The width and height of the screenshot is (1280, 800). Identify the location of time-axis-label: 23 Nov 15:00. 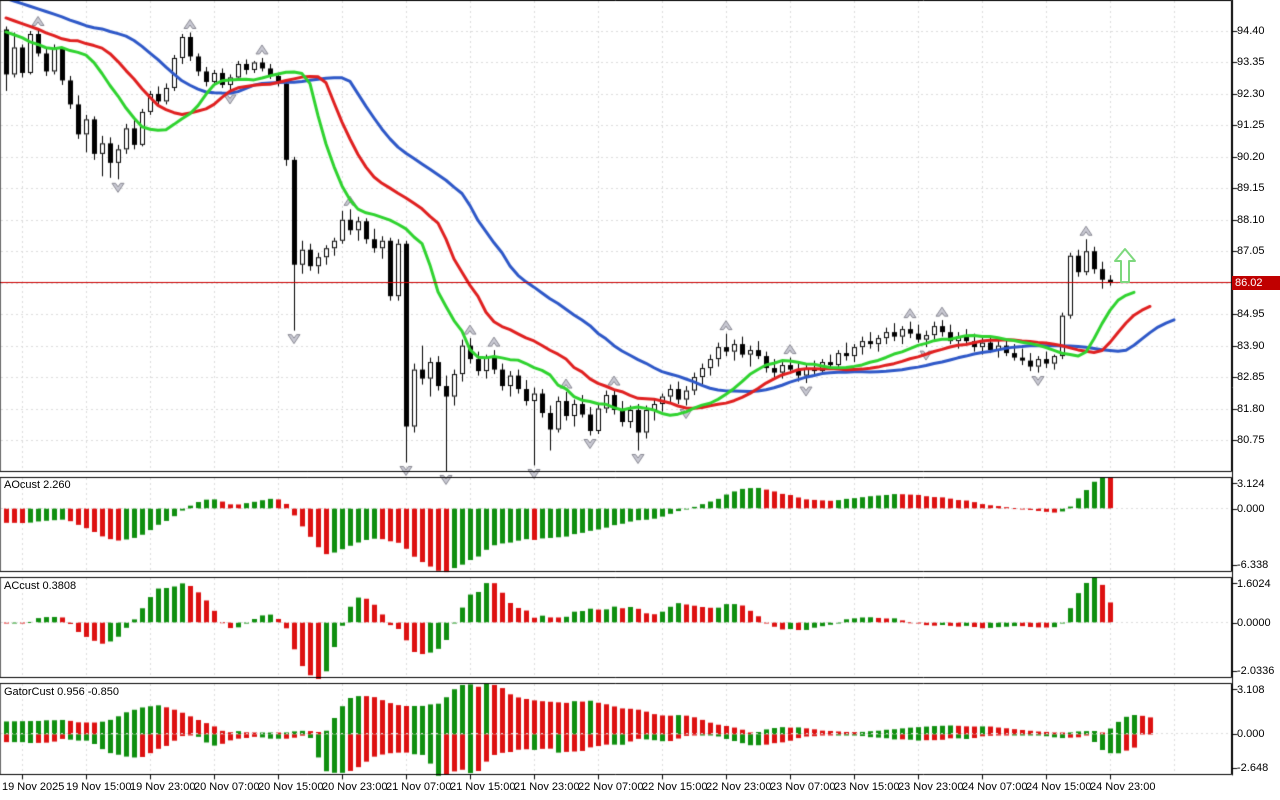
(867, 787).